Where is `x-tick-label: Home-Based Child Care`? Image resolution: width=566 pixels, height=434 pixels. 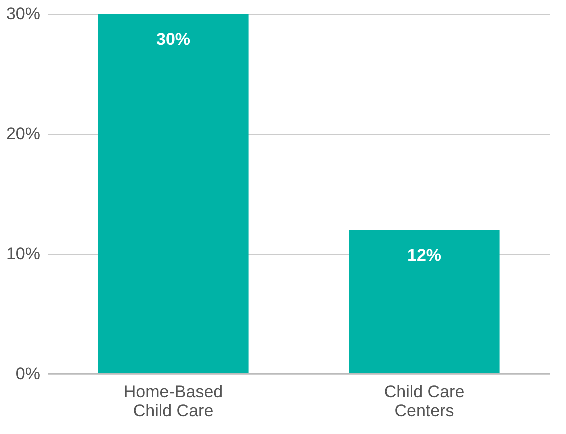 x-tick-label: Home-Based Child Care is located at coordinates (174, 401).